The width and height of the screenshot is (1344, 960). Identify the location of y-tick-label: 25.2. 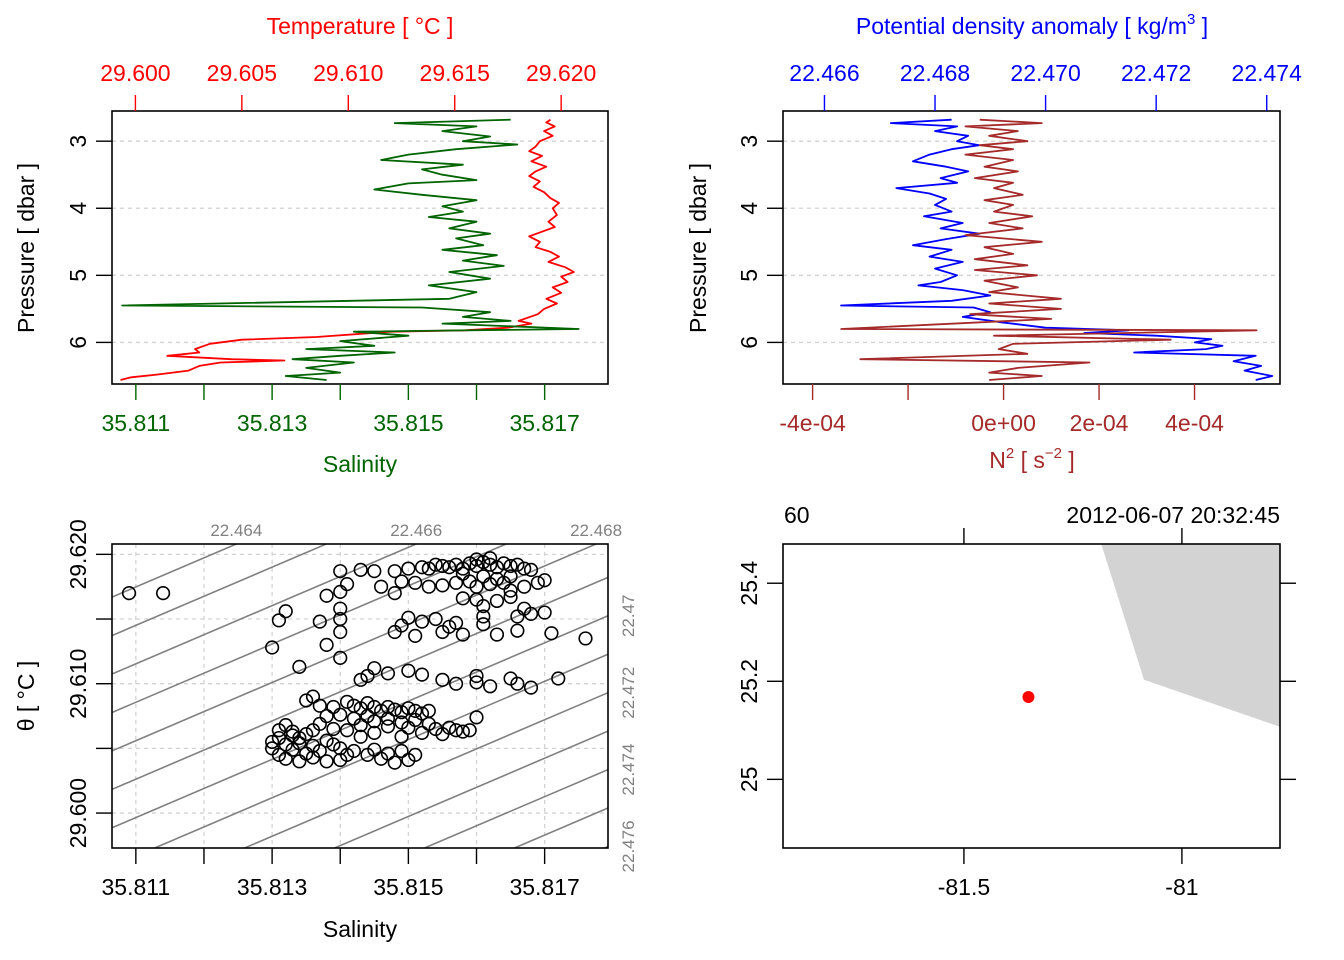
(749, 681).